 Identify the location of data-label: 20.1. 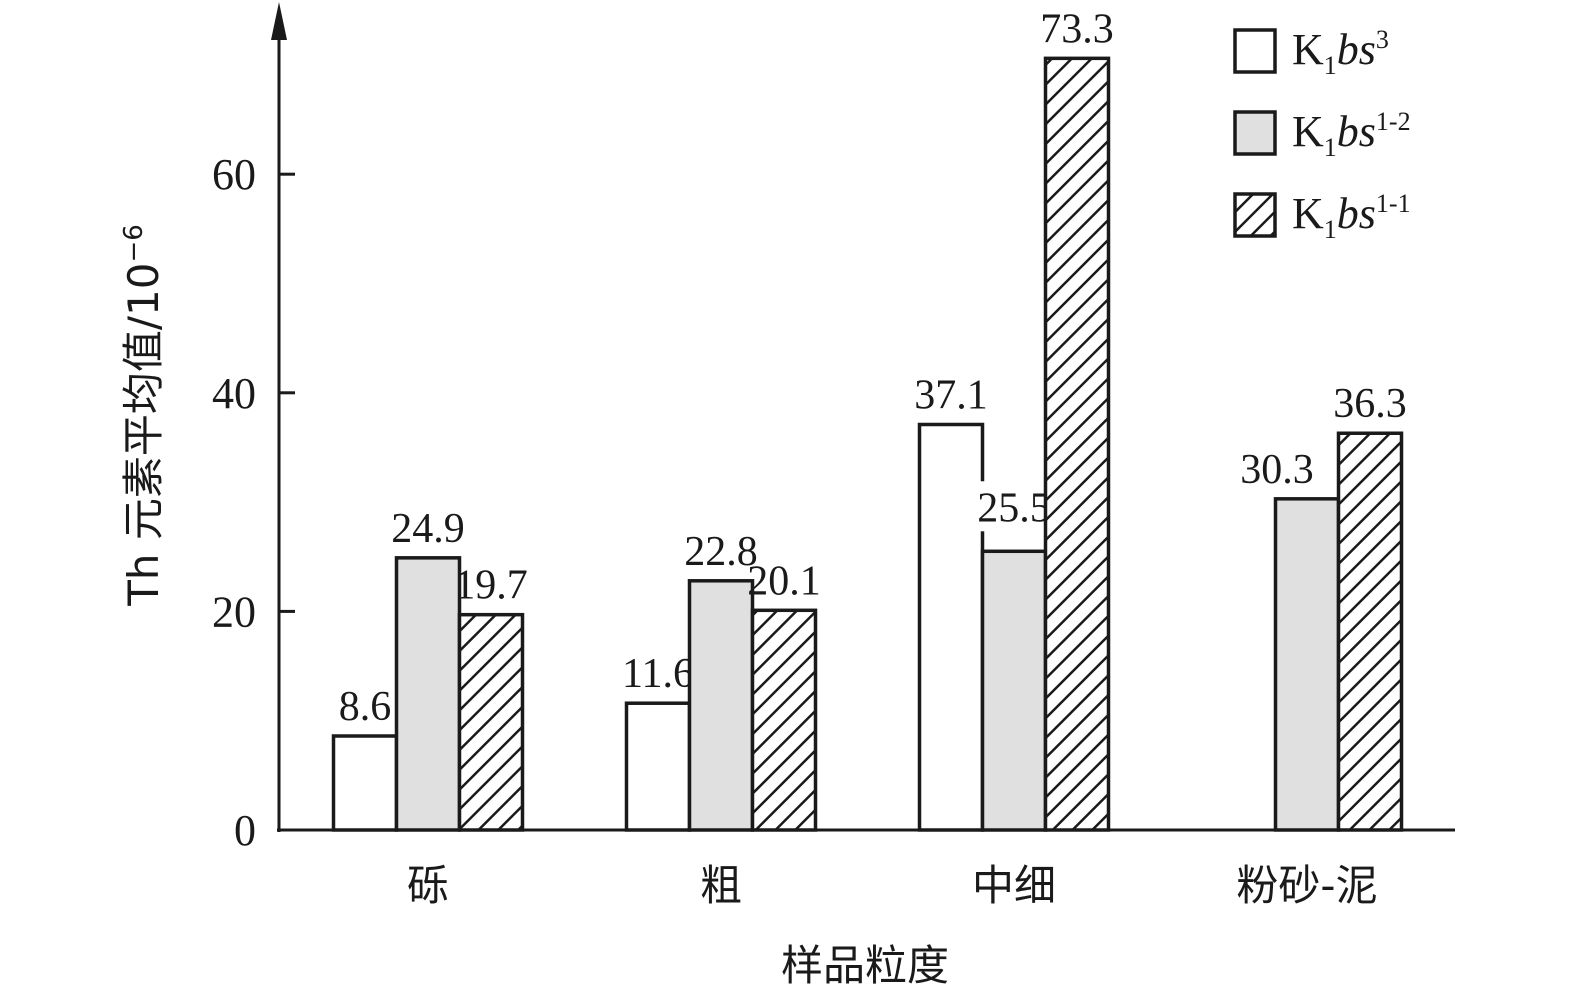
(784, 581).